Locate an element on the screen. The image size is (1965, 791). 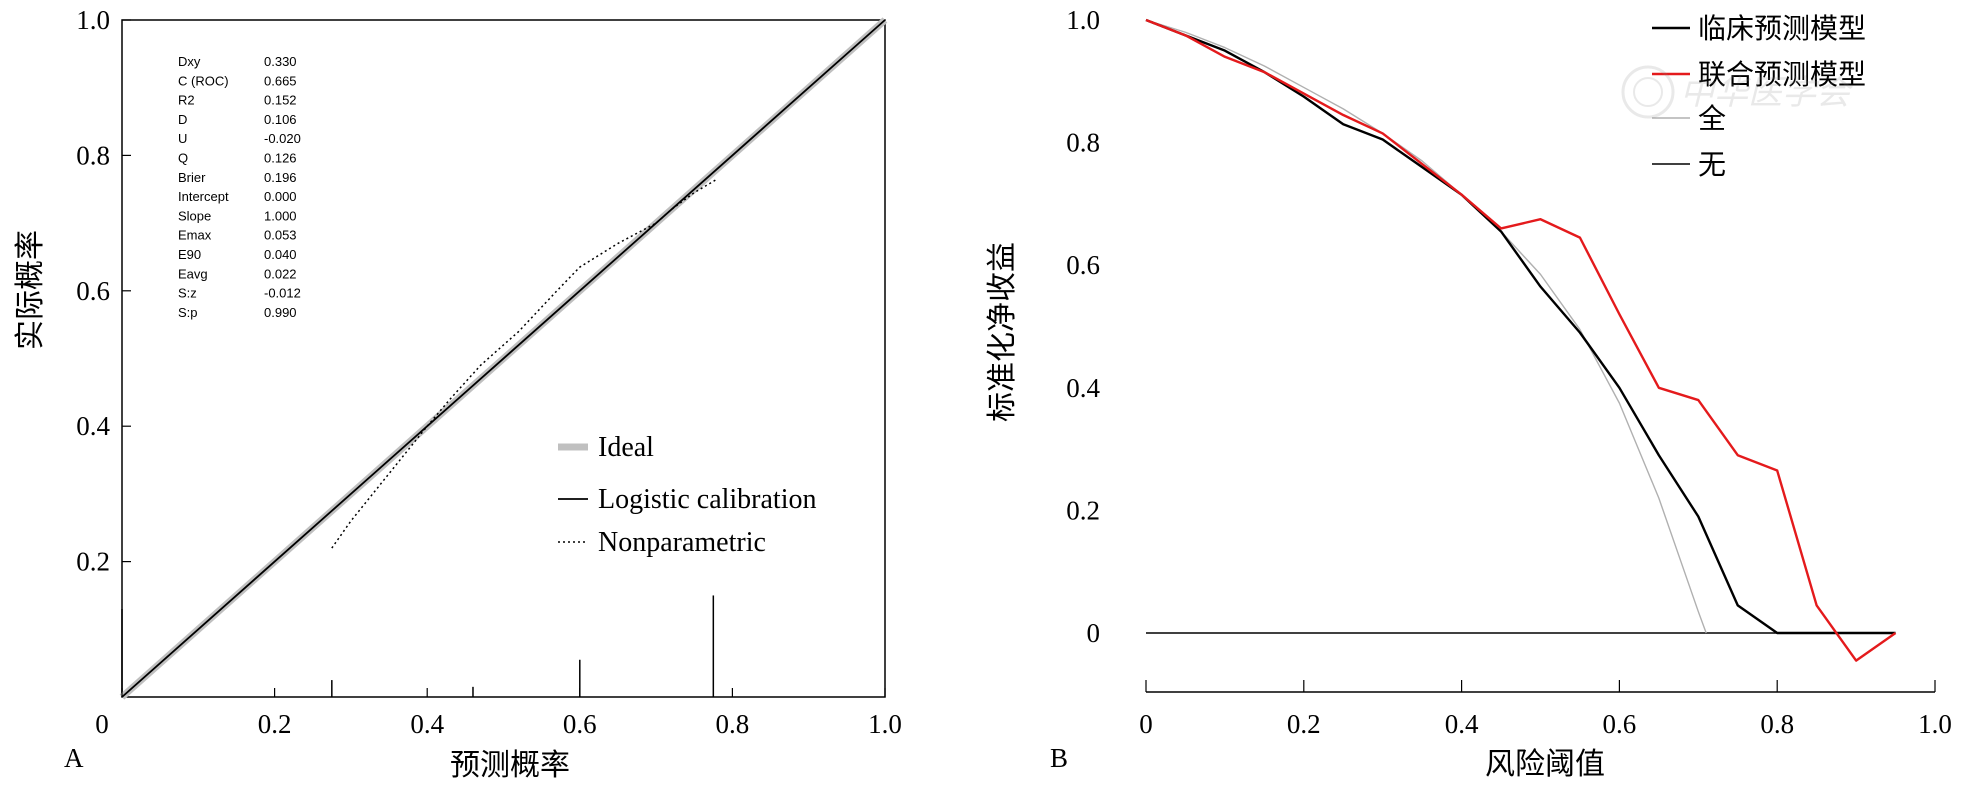
stat-name: Q is located at coordinates (183, 158).